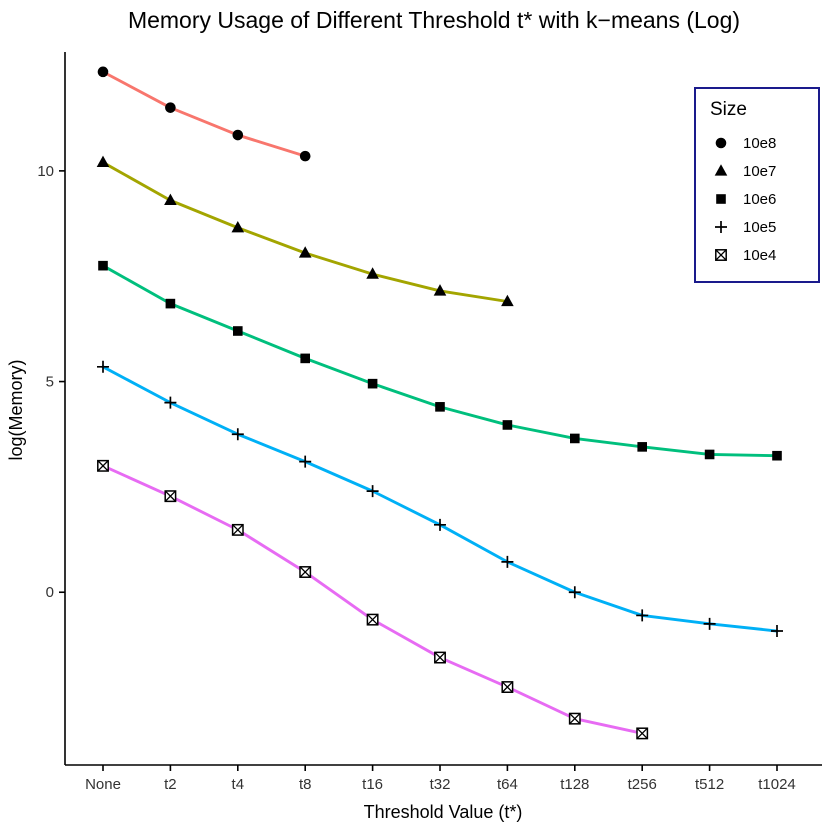 The image size is (830, 830). What do you see at coordinates (204, 114) in the screenshot?
I see `series-line-10e8` at bounding box center [204, 114].